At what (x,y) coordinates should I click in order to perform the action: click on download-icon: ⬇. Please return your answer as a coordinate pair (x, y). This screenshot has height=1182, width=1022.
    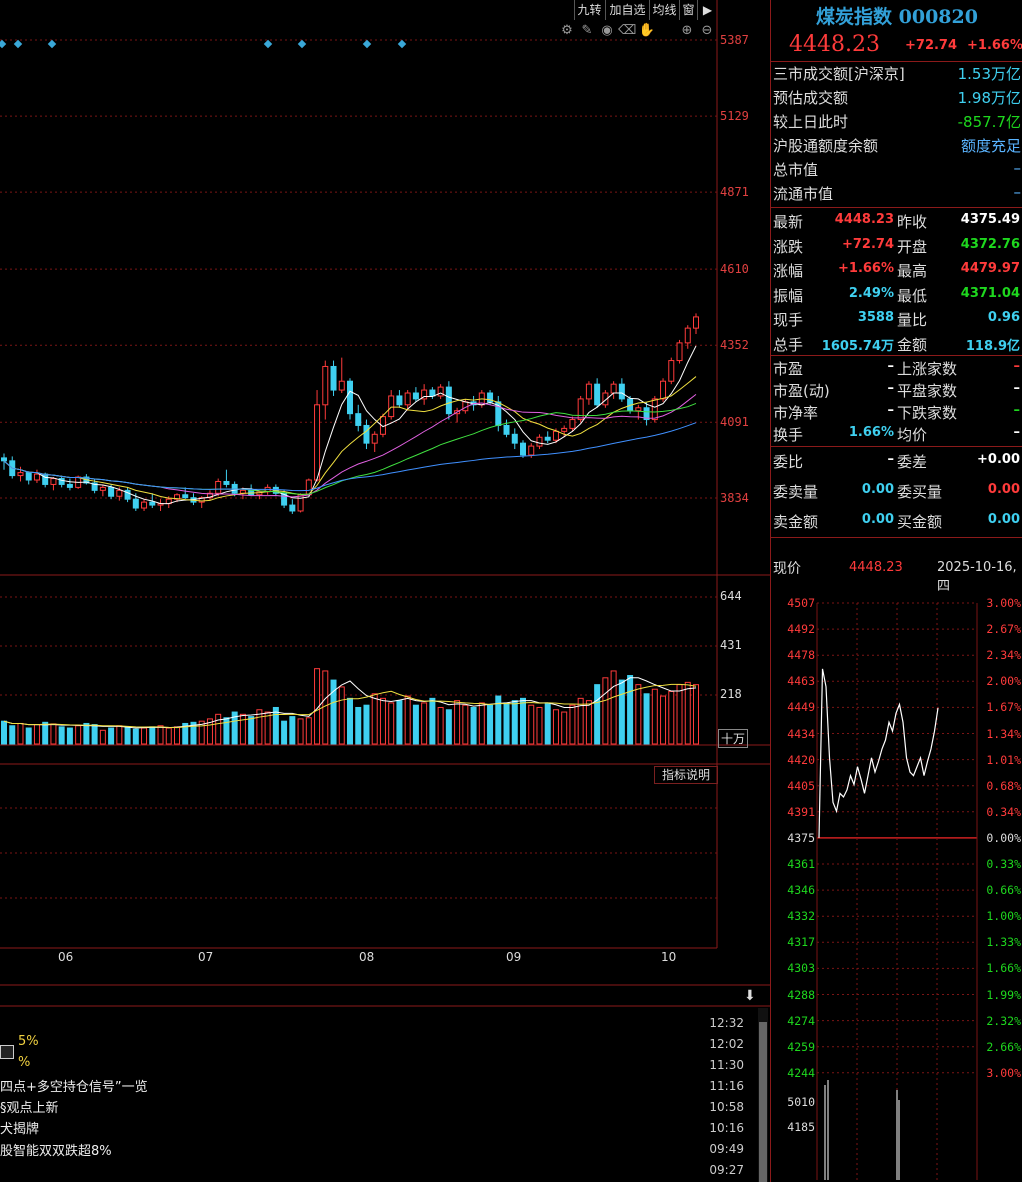
    Looking at the image, I should click on (750, 996).